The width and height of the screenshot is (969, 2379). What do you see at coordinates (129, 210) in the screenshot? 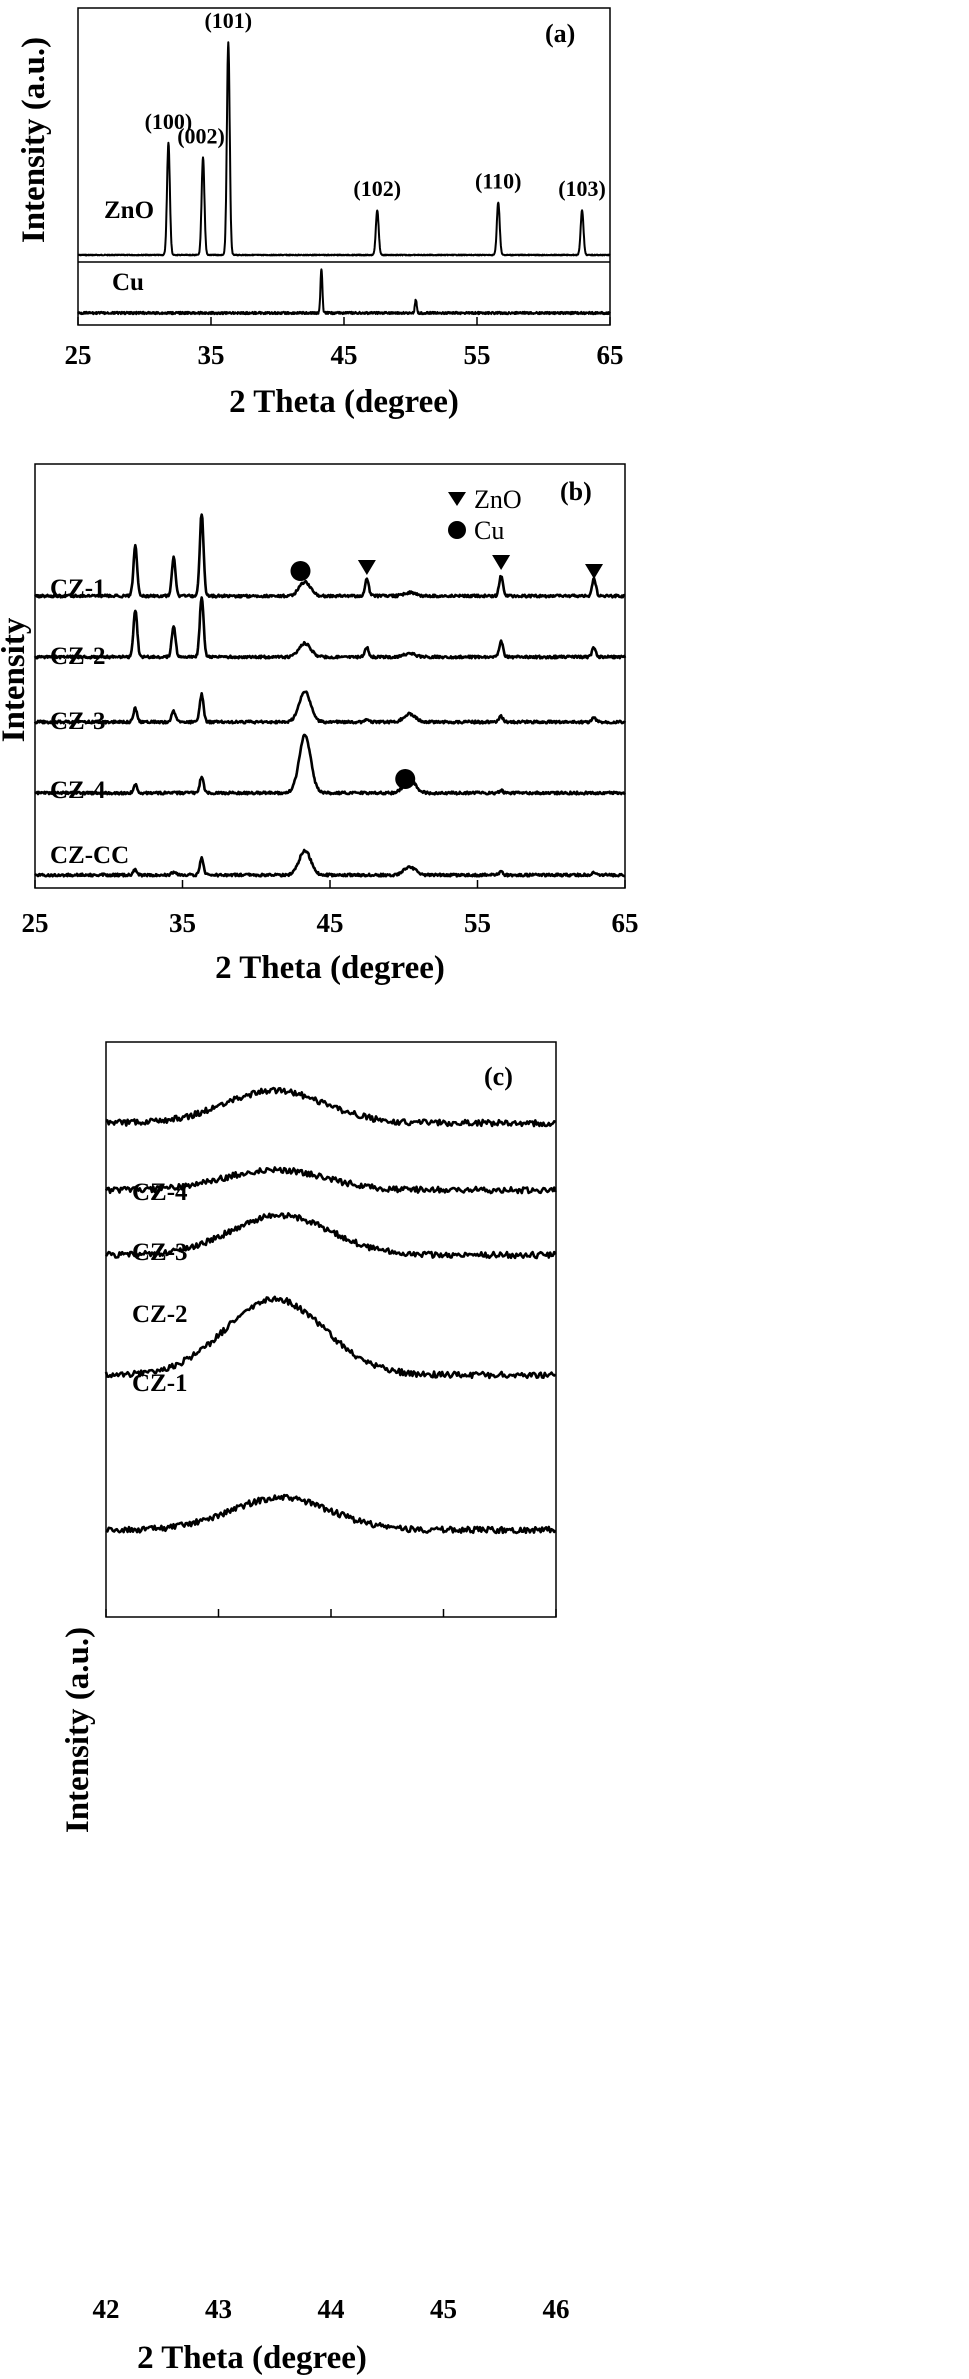
I see `series-label-zno: ZnO` at bounding box center [129, 210].